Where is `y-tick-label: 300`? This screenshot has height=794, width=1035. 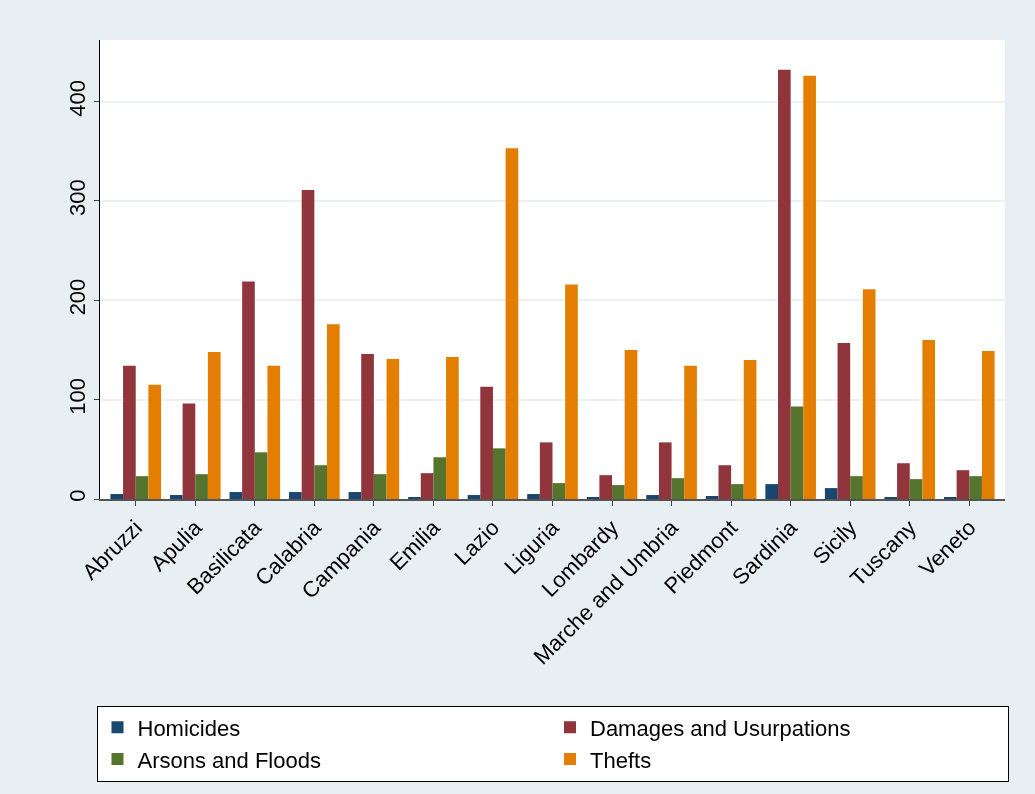 y-tick-label: 300 is located at coordinates (78, 198).